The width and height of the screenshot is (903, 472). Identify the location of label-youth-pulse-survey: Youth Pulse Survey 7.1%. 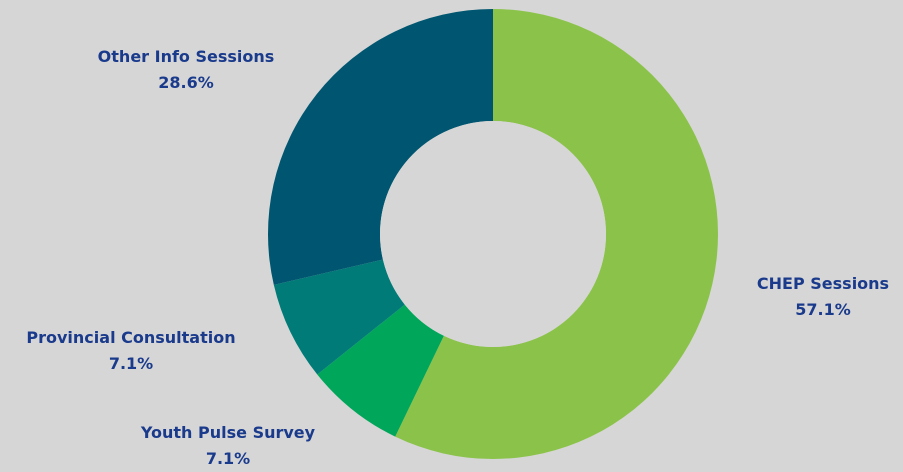
(228, 446).